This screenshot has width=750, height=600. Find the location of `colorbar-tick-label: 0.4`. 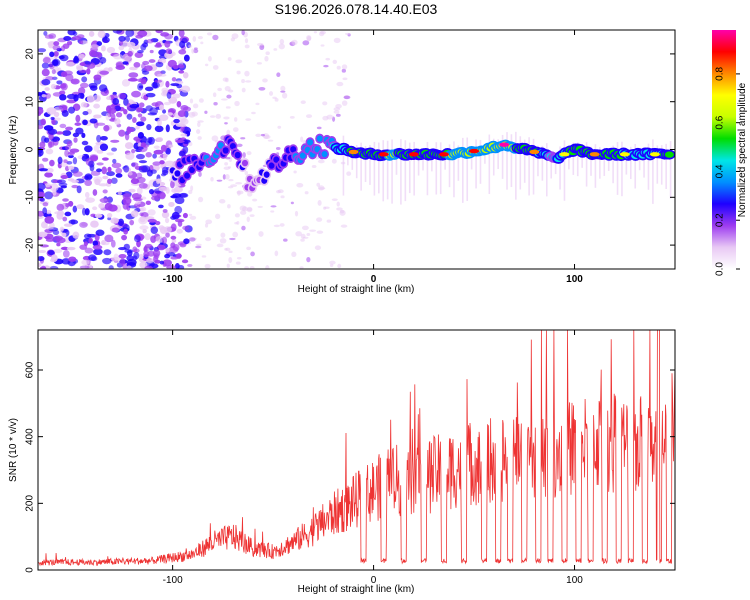

colorbar-tick-label: 0.4 is located at coordinates (720, 171).